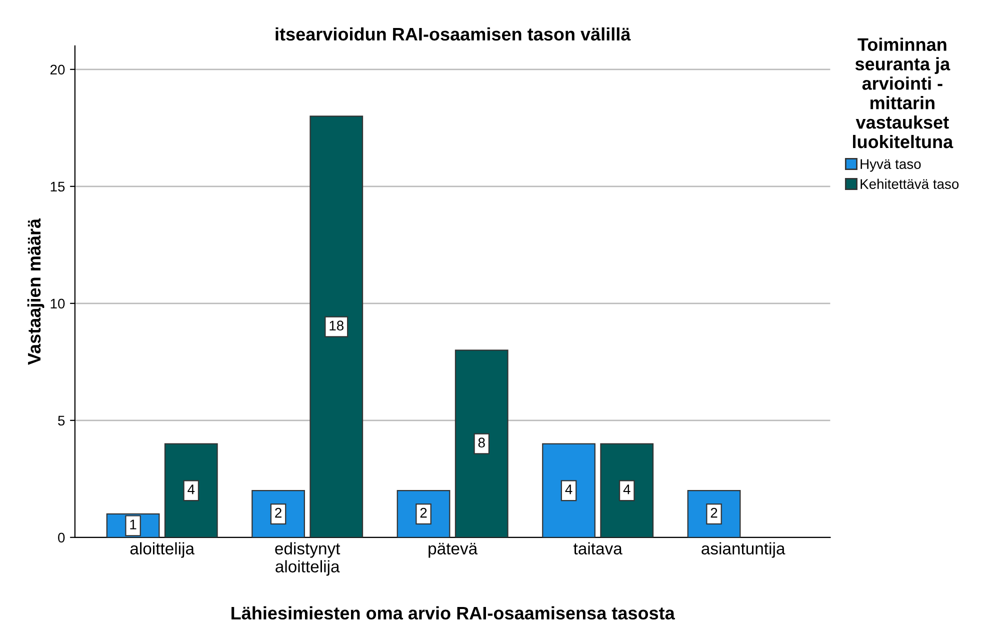  I want to click on legend-title: Toiminnan seuranta ja arviointi - mittarin vastaukset luokiteltuna, so click(903, 93).